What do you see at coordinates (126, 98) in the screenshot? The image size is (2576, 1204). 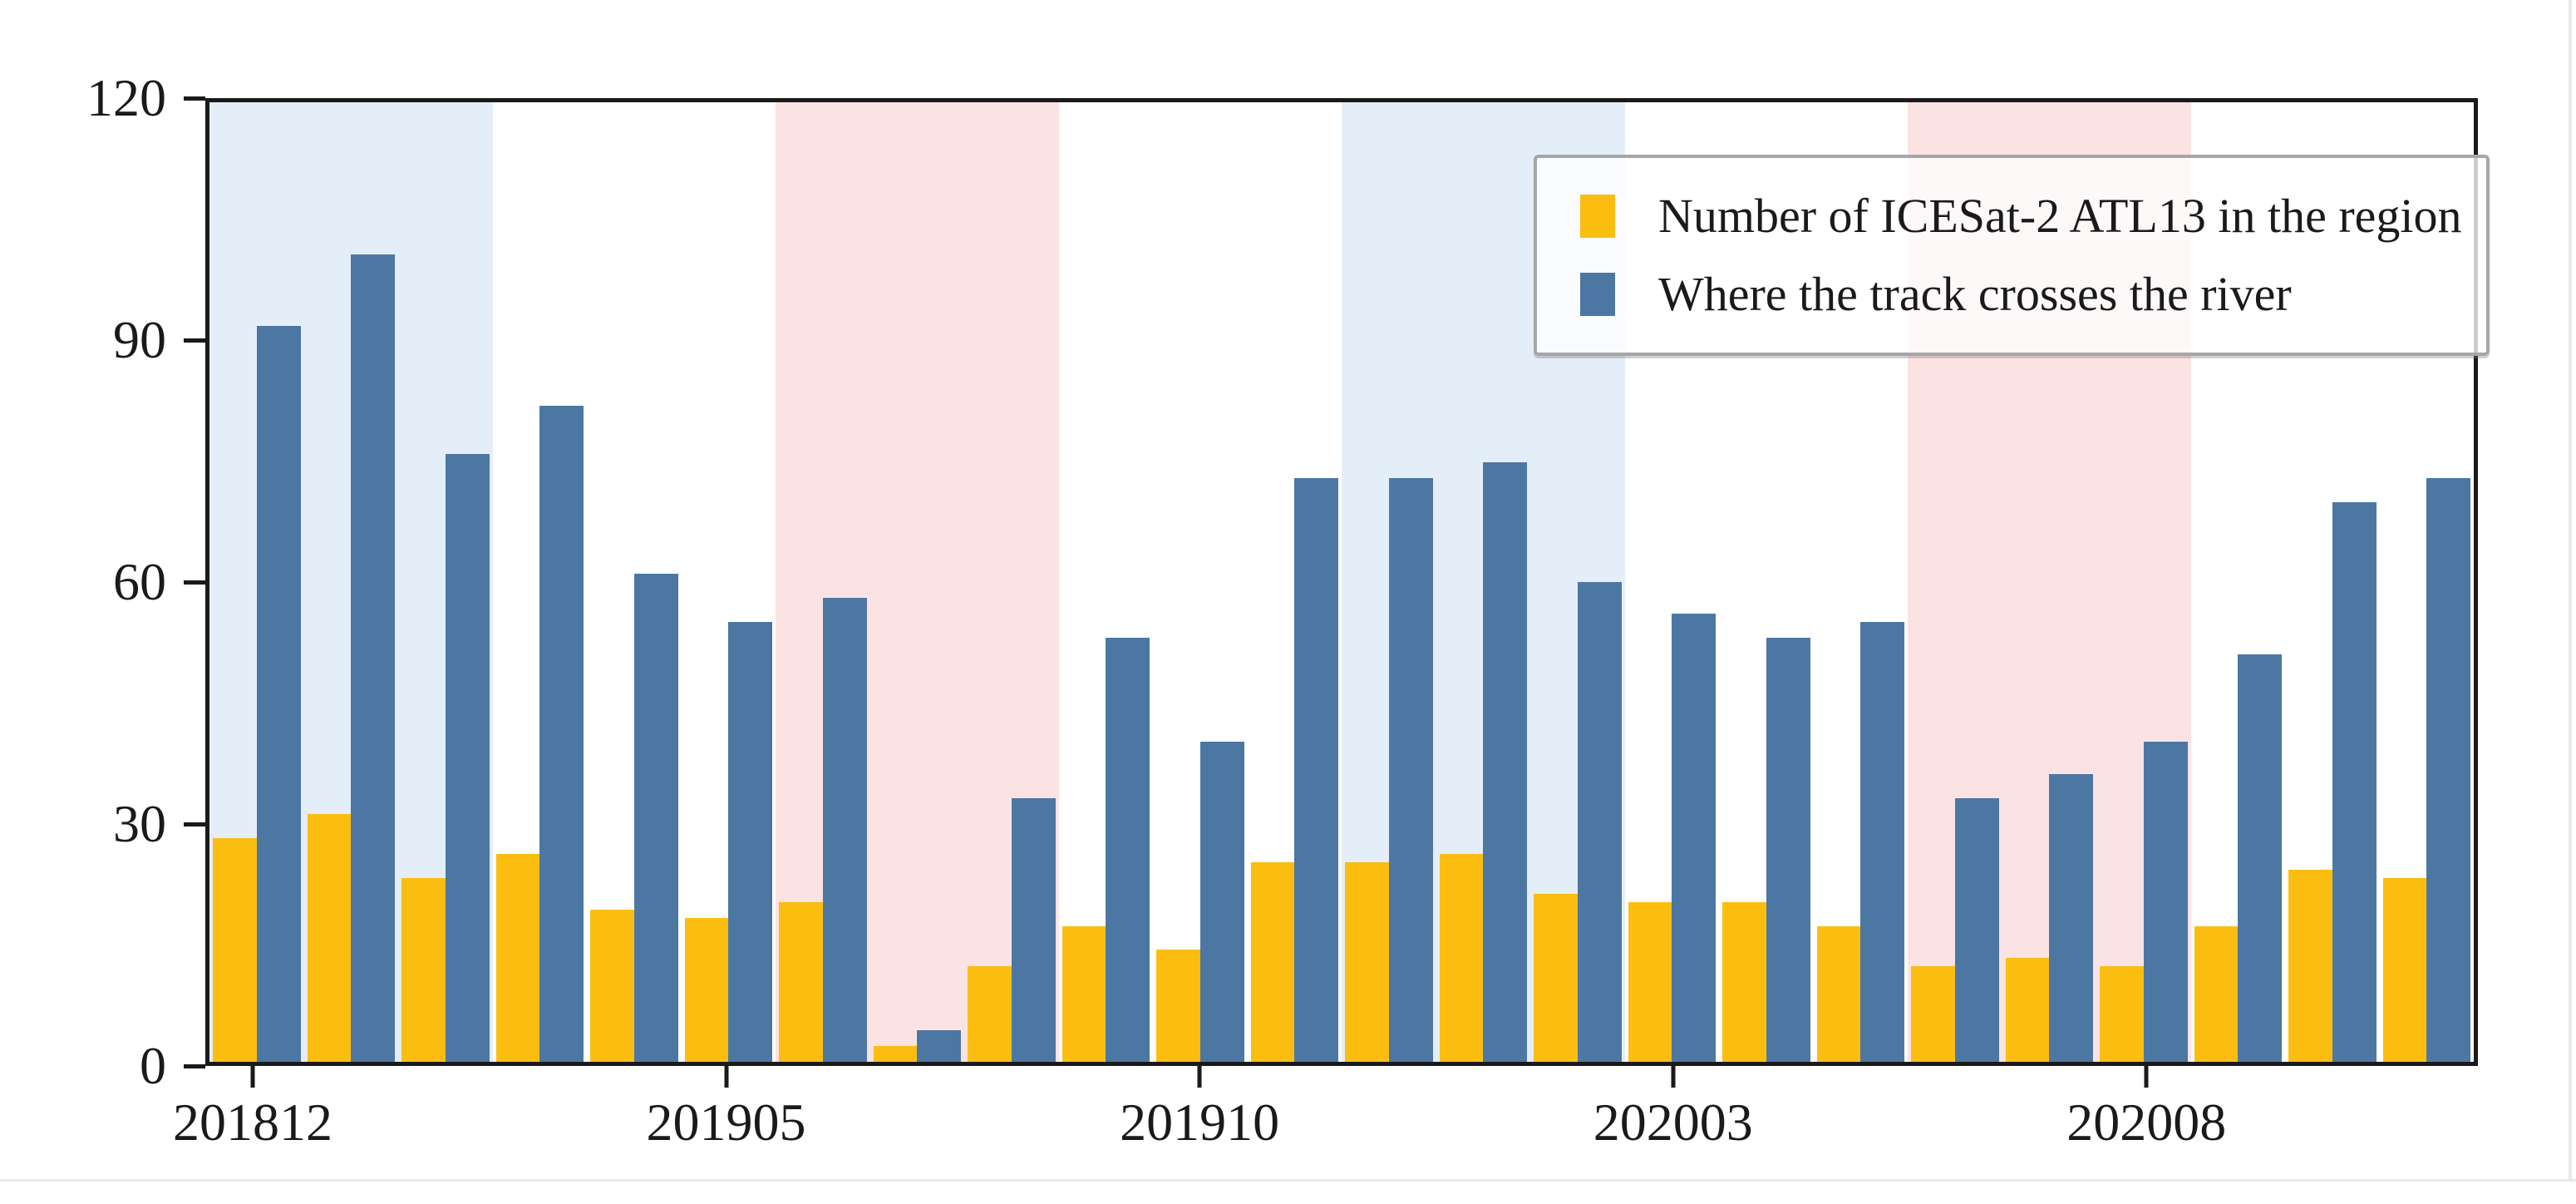 I see `y-tick-label-120: 120` at bounding box center [126, 98].